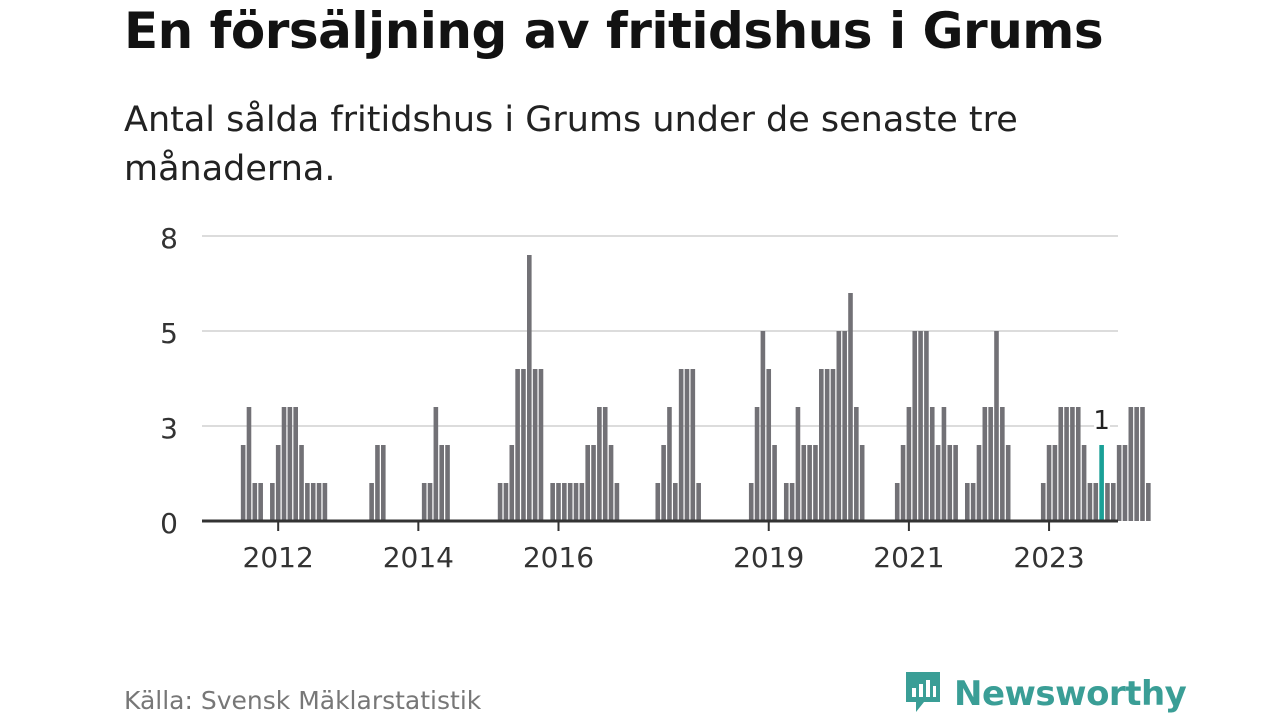 The height and width of the screenshot is (720, 1280). What do you see at coordinates (169, 523) in the screenshot?
I see `y-tick-label: 0` at bounding box center [169, 523].